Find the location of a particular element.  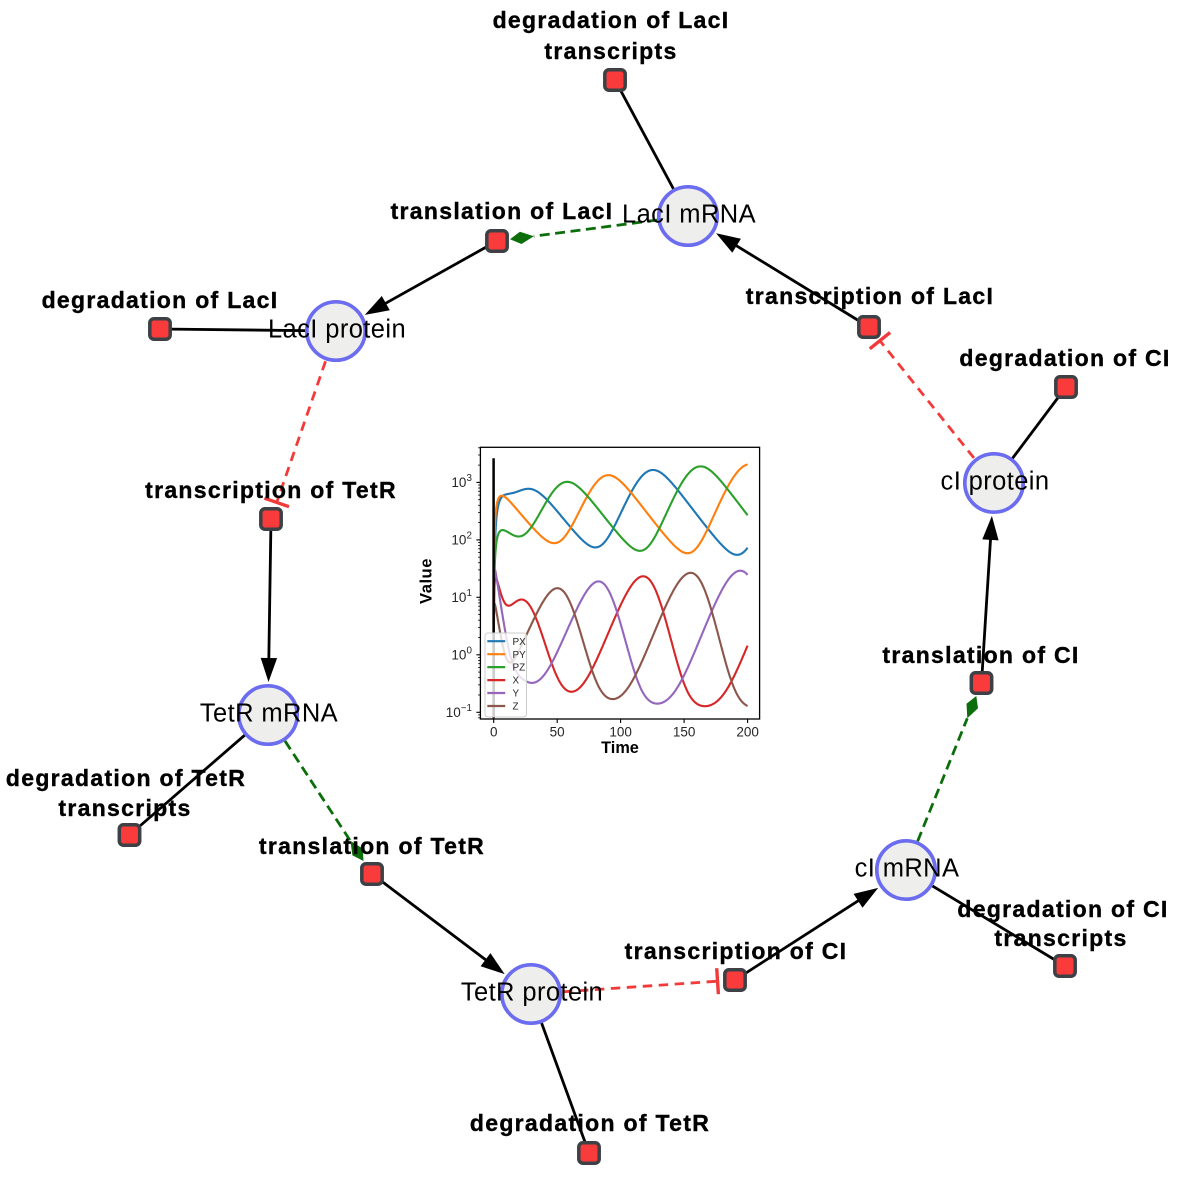

svg-text: 103 is located at coordinates (461, 481).